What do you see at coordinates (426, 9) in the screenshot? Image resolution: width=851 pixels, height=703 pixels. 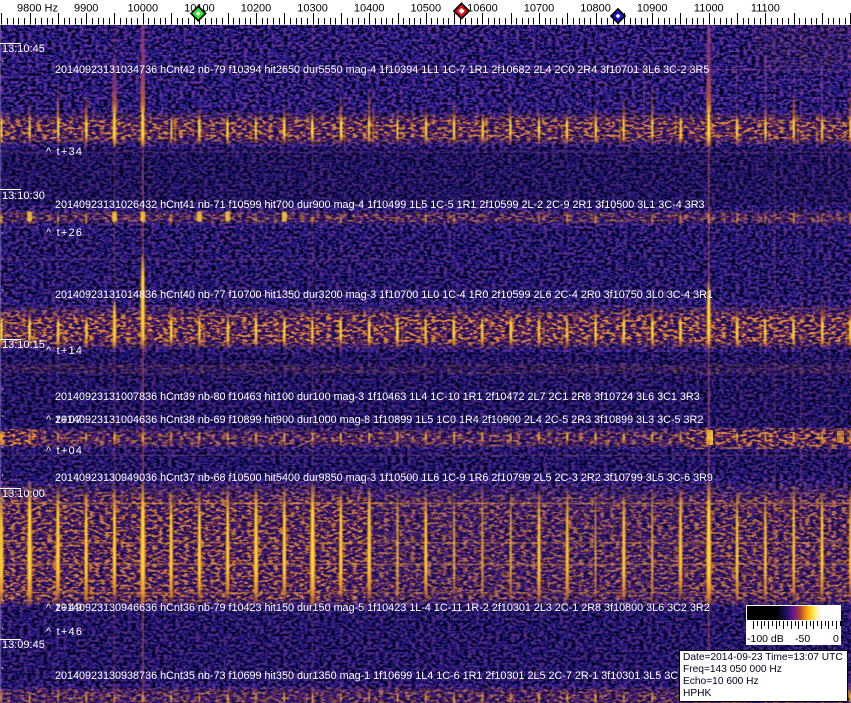 I see `svg-text: 10500` at bounding box center [426, 9].